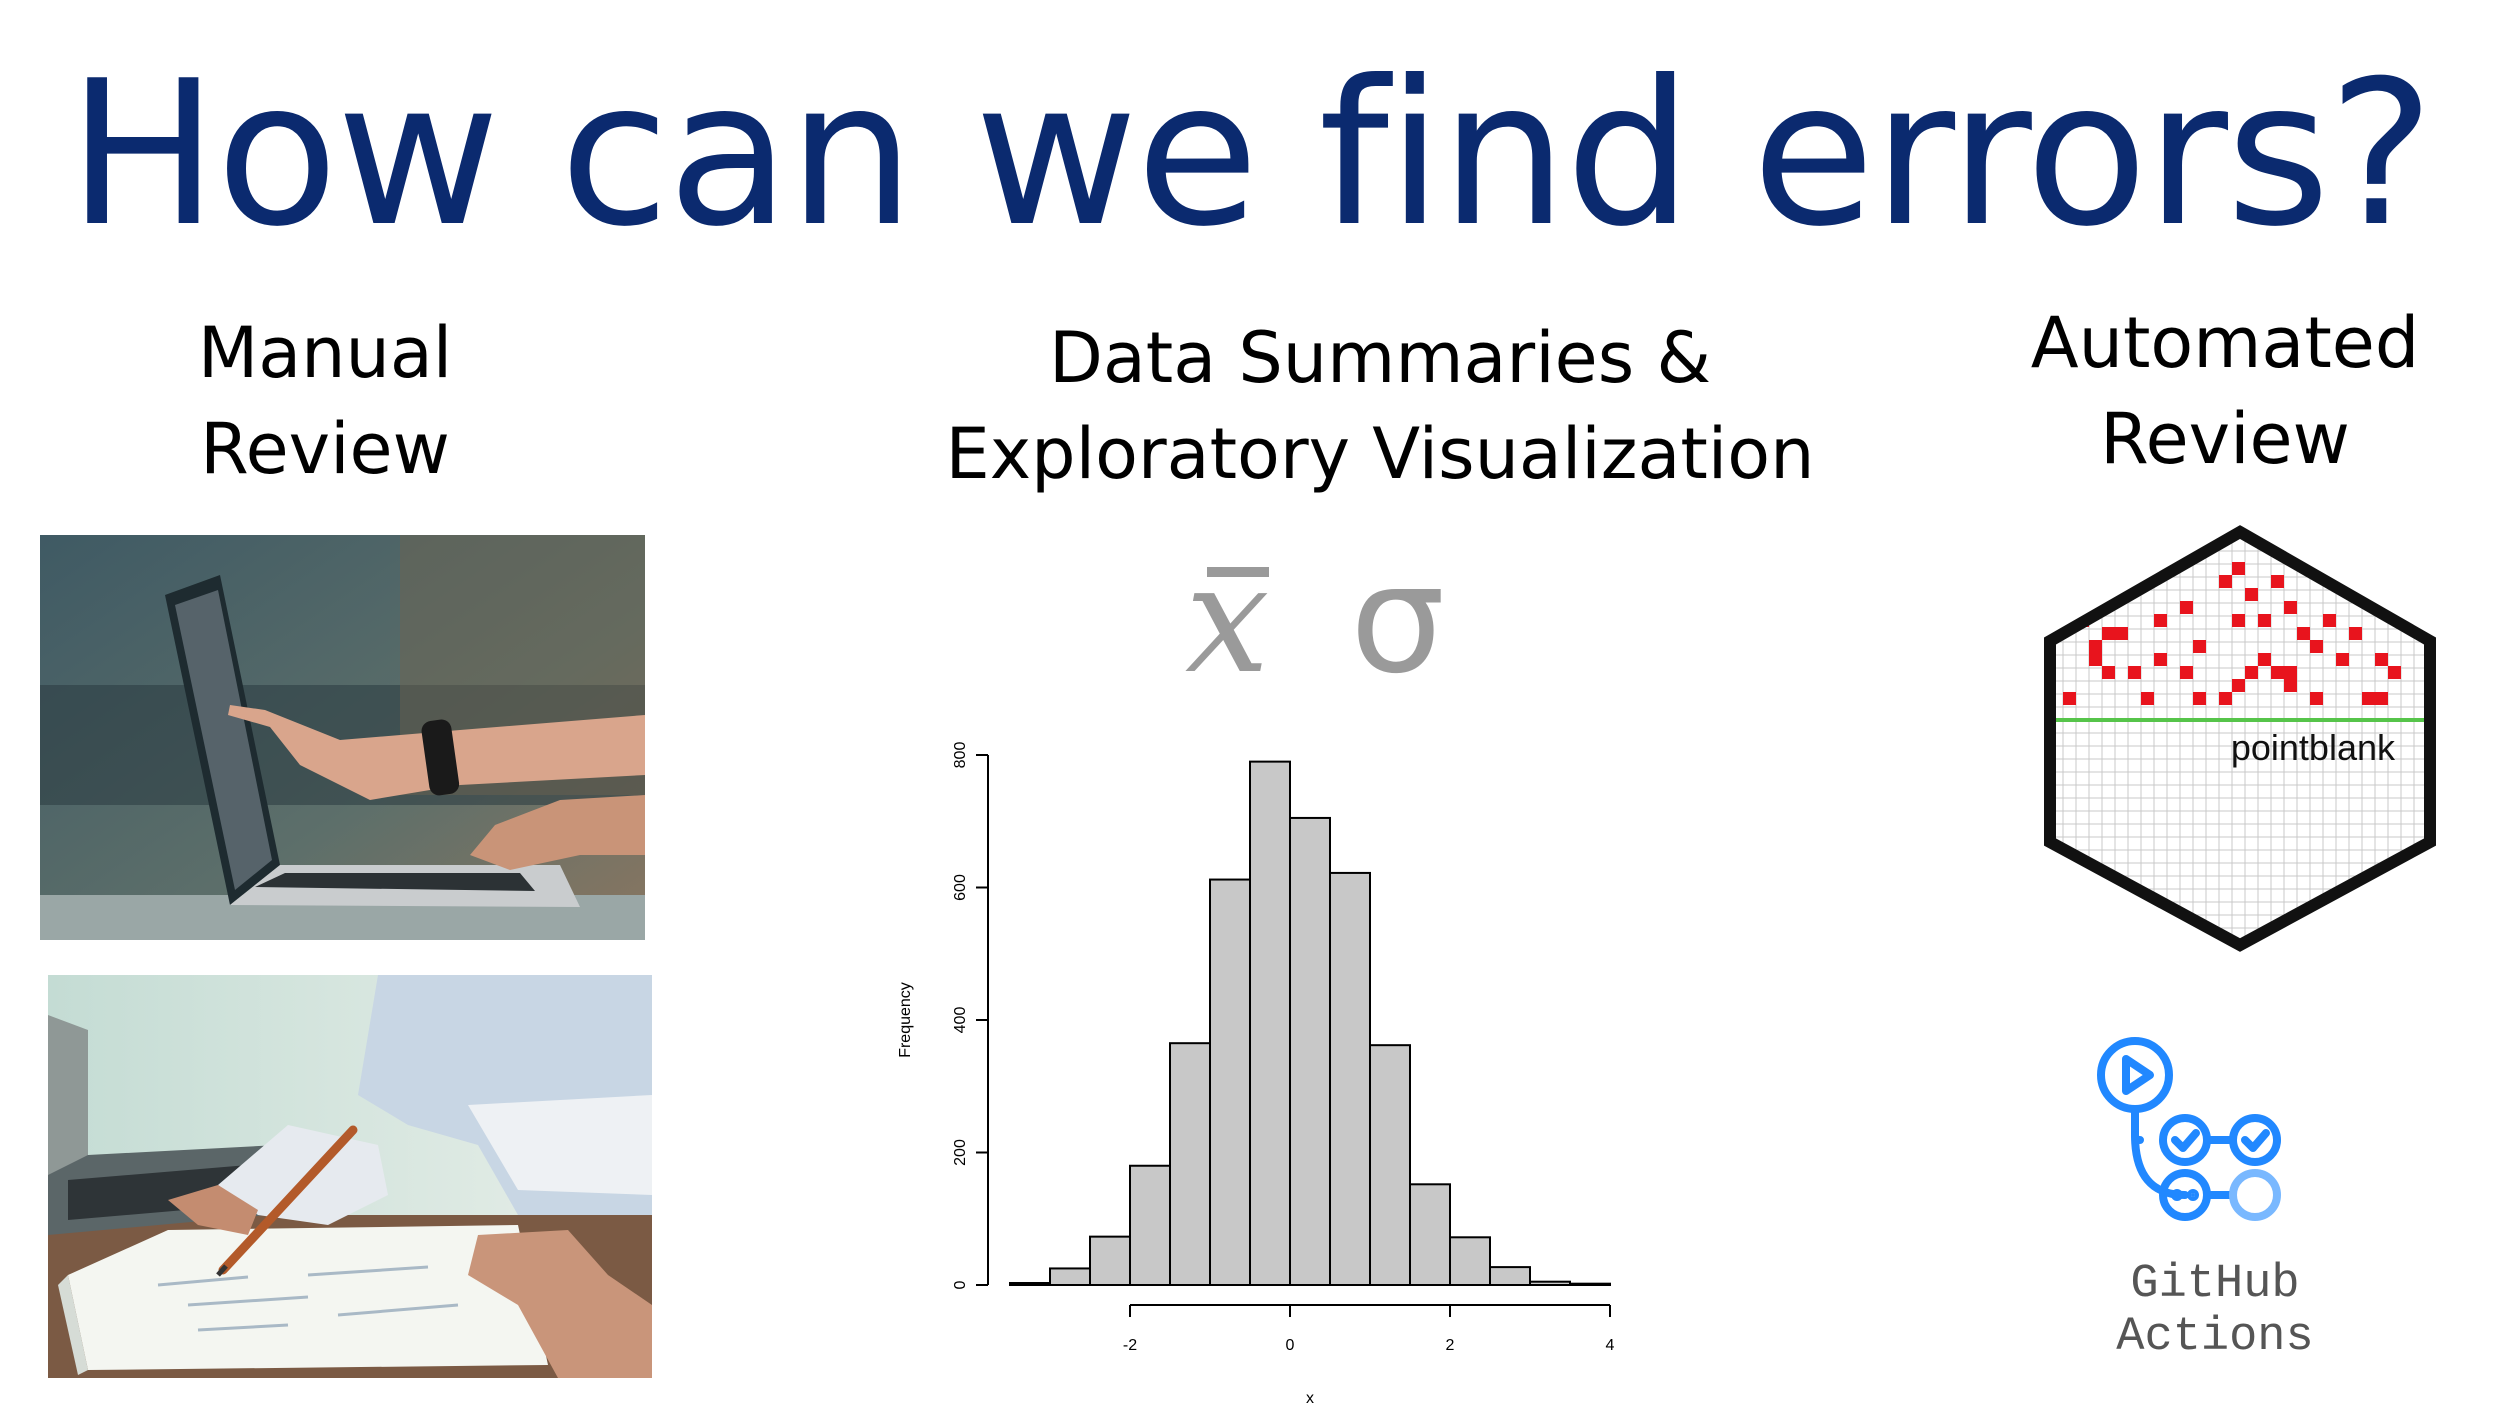 Image resolution: width=2500 pixels, height=1420 pixels. I want to click on photo-laptop-pointing, so click(342, 737).